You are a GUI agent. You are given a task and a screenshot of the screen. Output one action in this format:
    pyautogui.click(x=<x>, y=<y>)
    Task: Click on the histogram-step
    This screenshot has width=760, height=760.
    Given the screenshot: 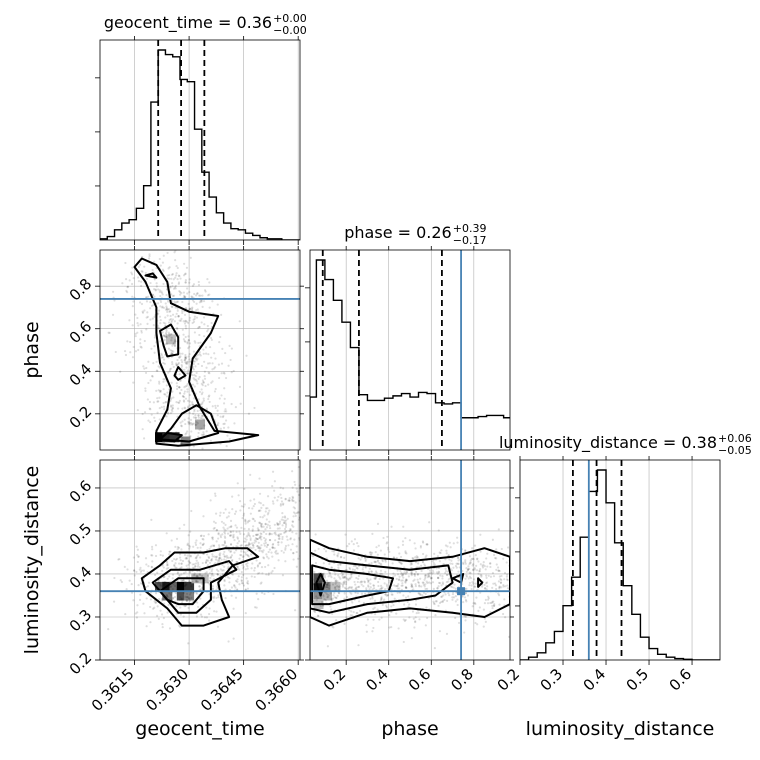 What is the action you would take?
    pyautogui.click(x=620, y=564)
    